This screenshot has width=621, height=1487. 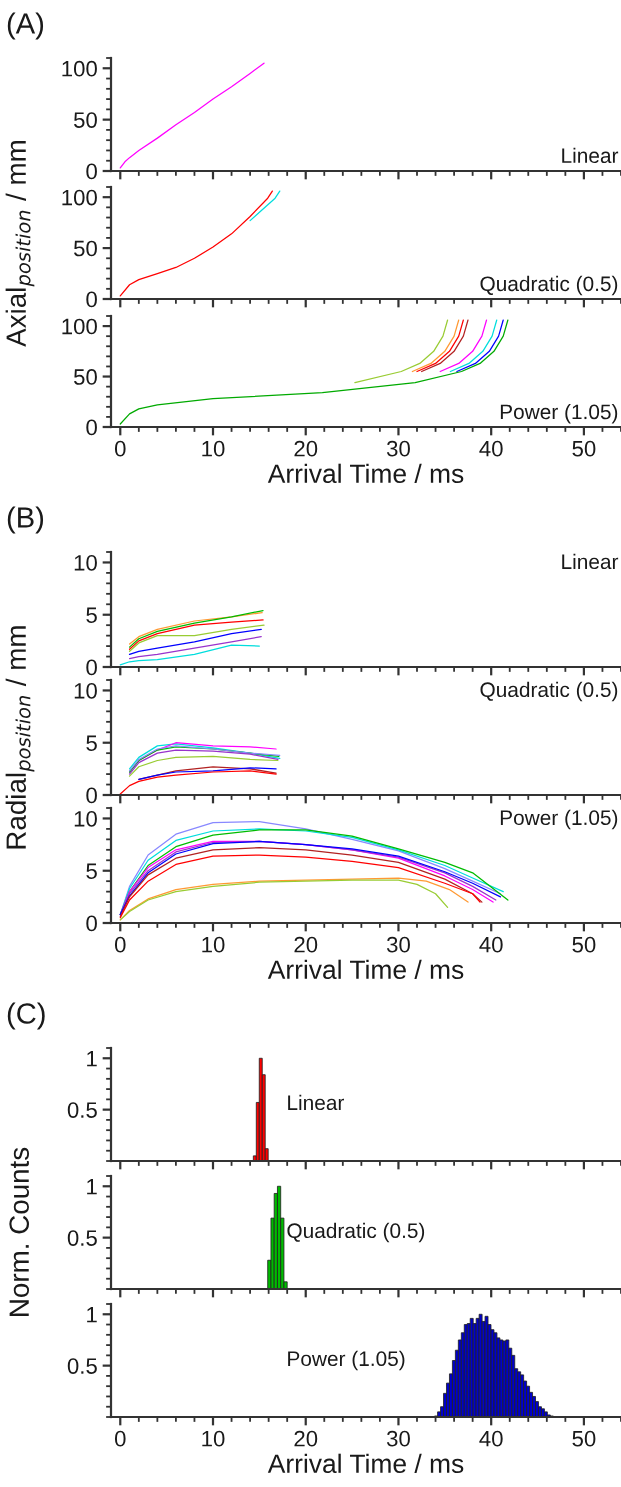 I want to click on chart-title: (C), so click(x=26, y=1016).